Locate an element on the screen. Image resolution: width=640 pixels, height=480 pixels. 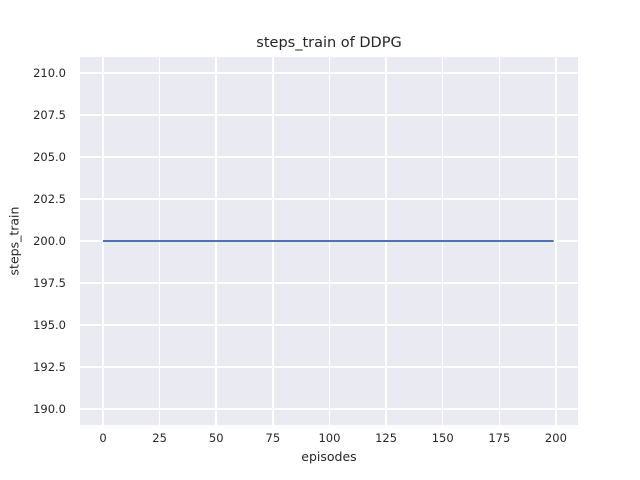
y-tick-label: 195.0 is located at coordinates (49, 325).